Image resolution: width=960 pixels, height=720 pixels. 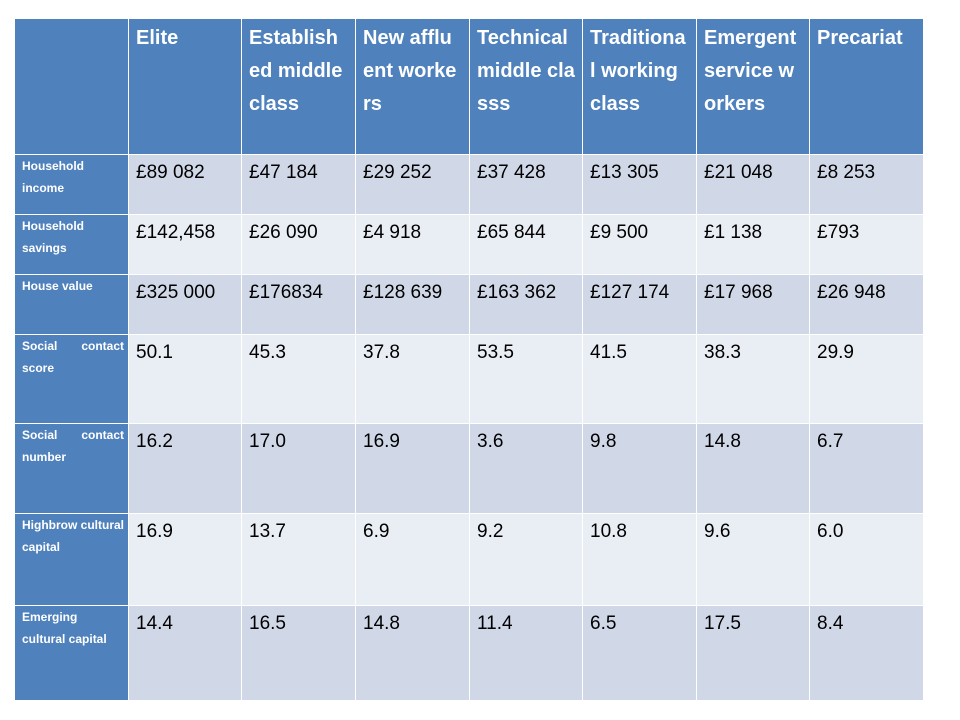 I want to click on table-cell: £128 639, so click(x=412, y=304).